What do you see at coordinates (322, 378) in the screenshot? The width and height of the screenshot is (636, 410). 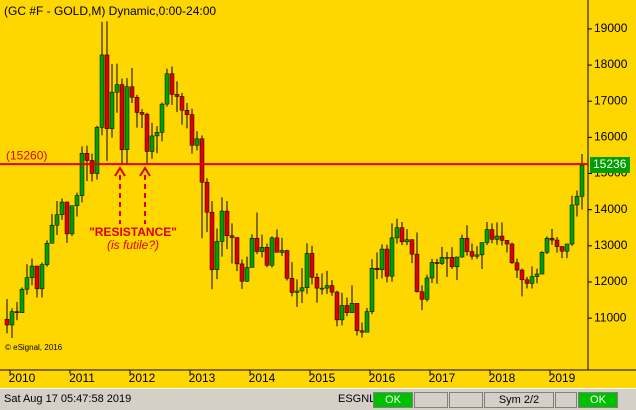 I see `x-tick-label: 2015` at bounding box center [322, 378].